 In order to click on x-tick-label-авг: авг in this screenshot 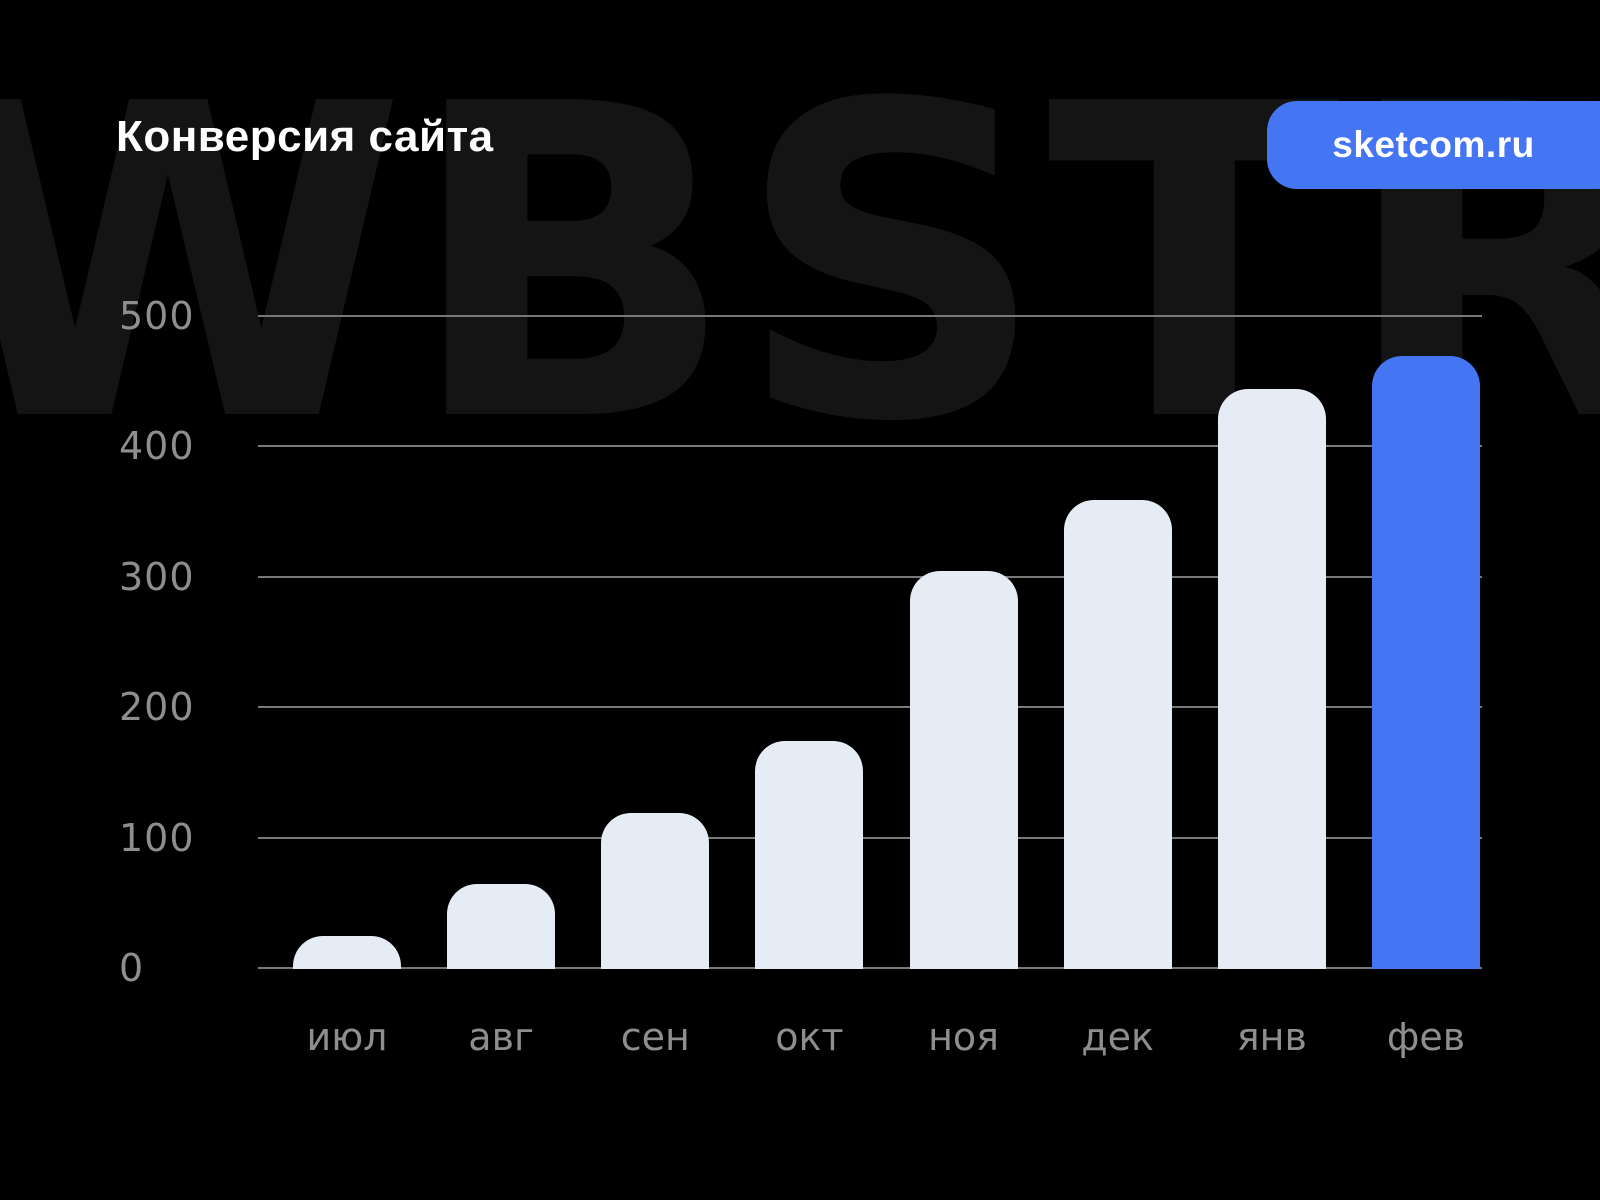, I will do `click(501, 1037)`.